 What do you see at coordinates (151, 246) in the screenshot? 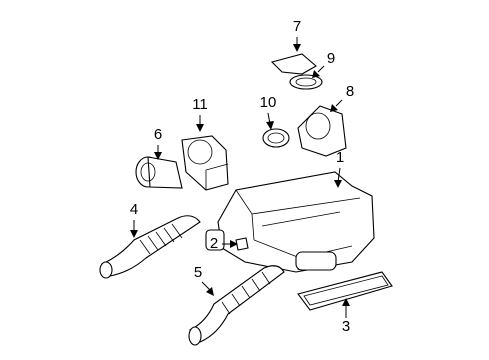
I see `hose-upper` at bounding box center [151, 246].